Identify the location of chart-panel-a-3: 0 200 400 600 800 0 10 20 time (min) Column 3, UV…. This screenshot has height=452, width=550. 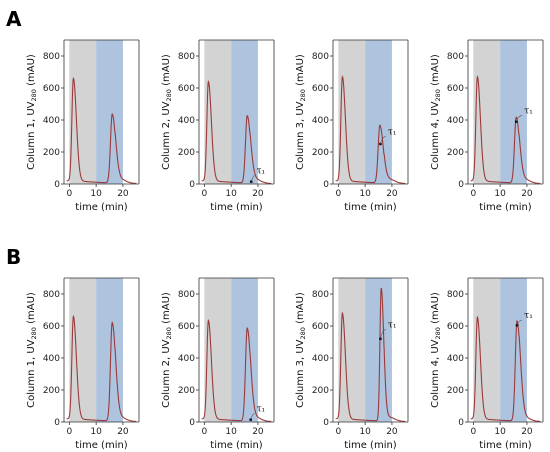
(352, 126).